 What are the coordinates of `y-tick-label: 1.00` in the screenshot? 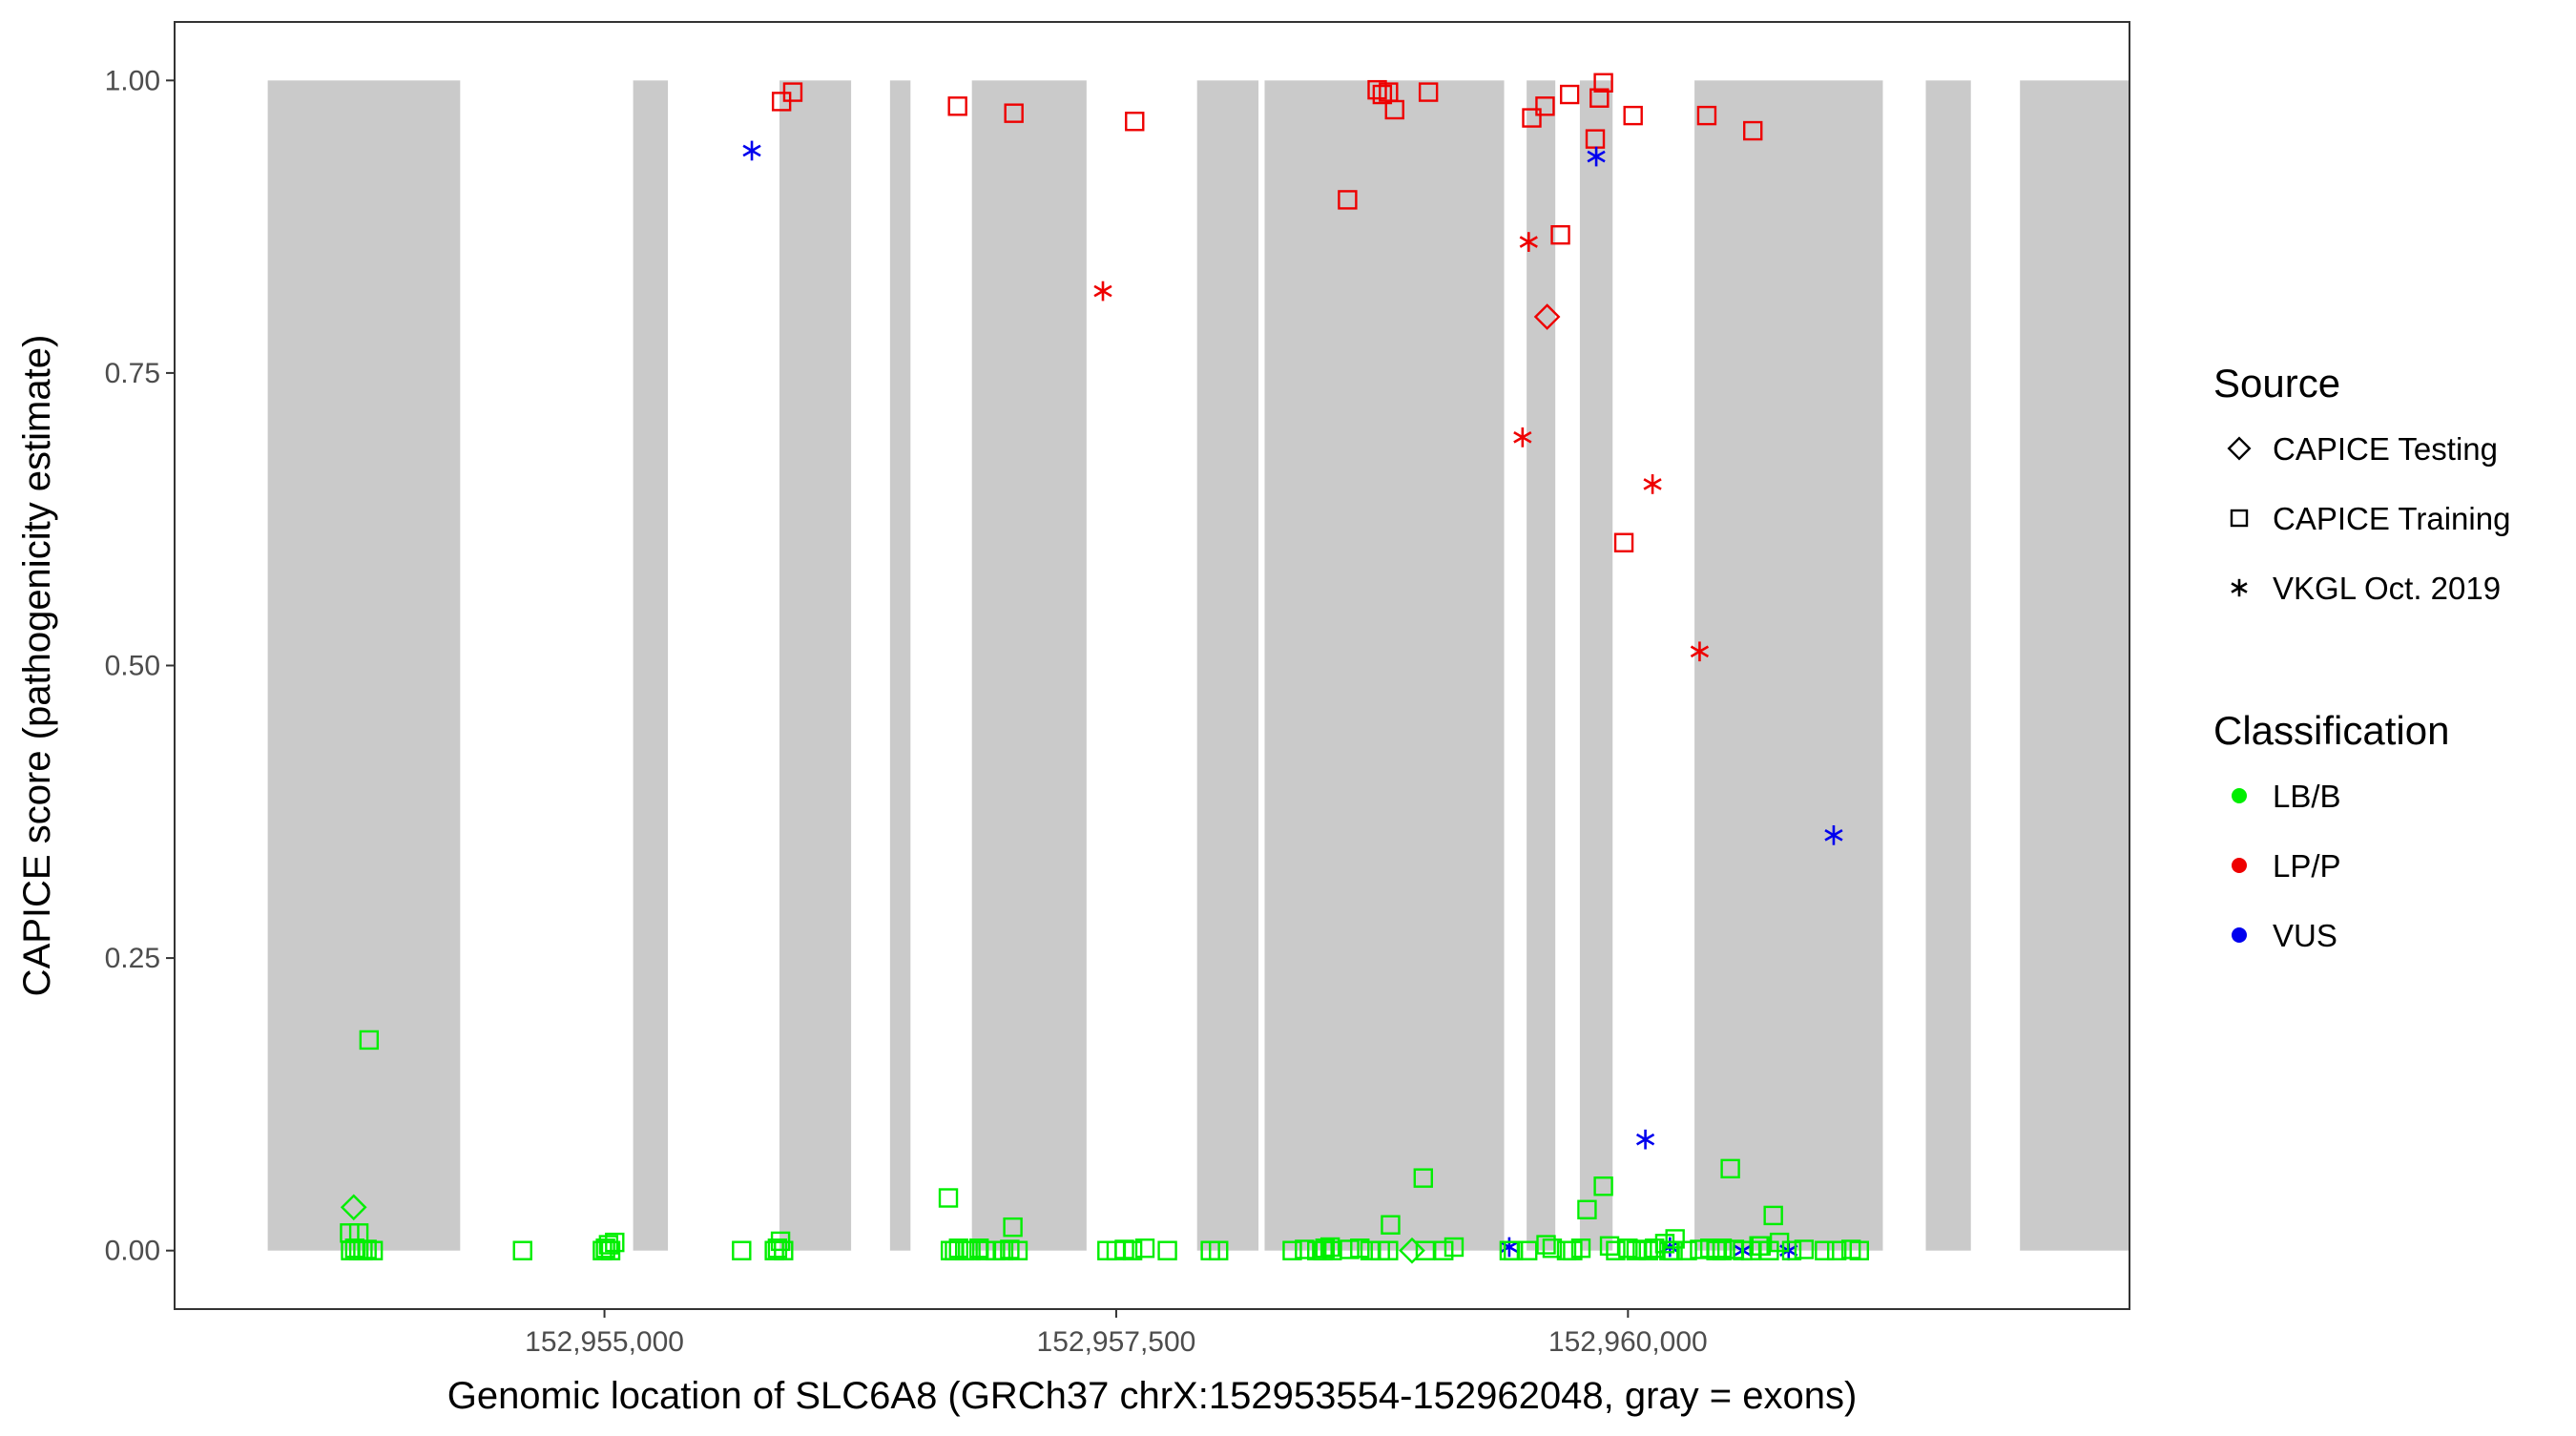 It's located at (132, 80).